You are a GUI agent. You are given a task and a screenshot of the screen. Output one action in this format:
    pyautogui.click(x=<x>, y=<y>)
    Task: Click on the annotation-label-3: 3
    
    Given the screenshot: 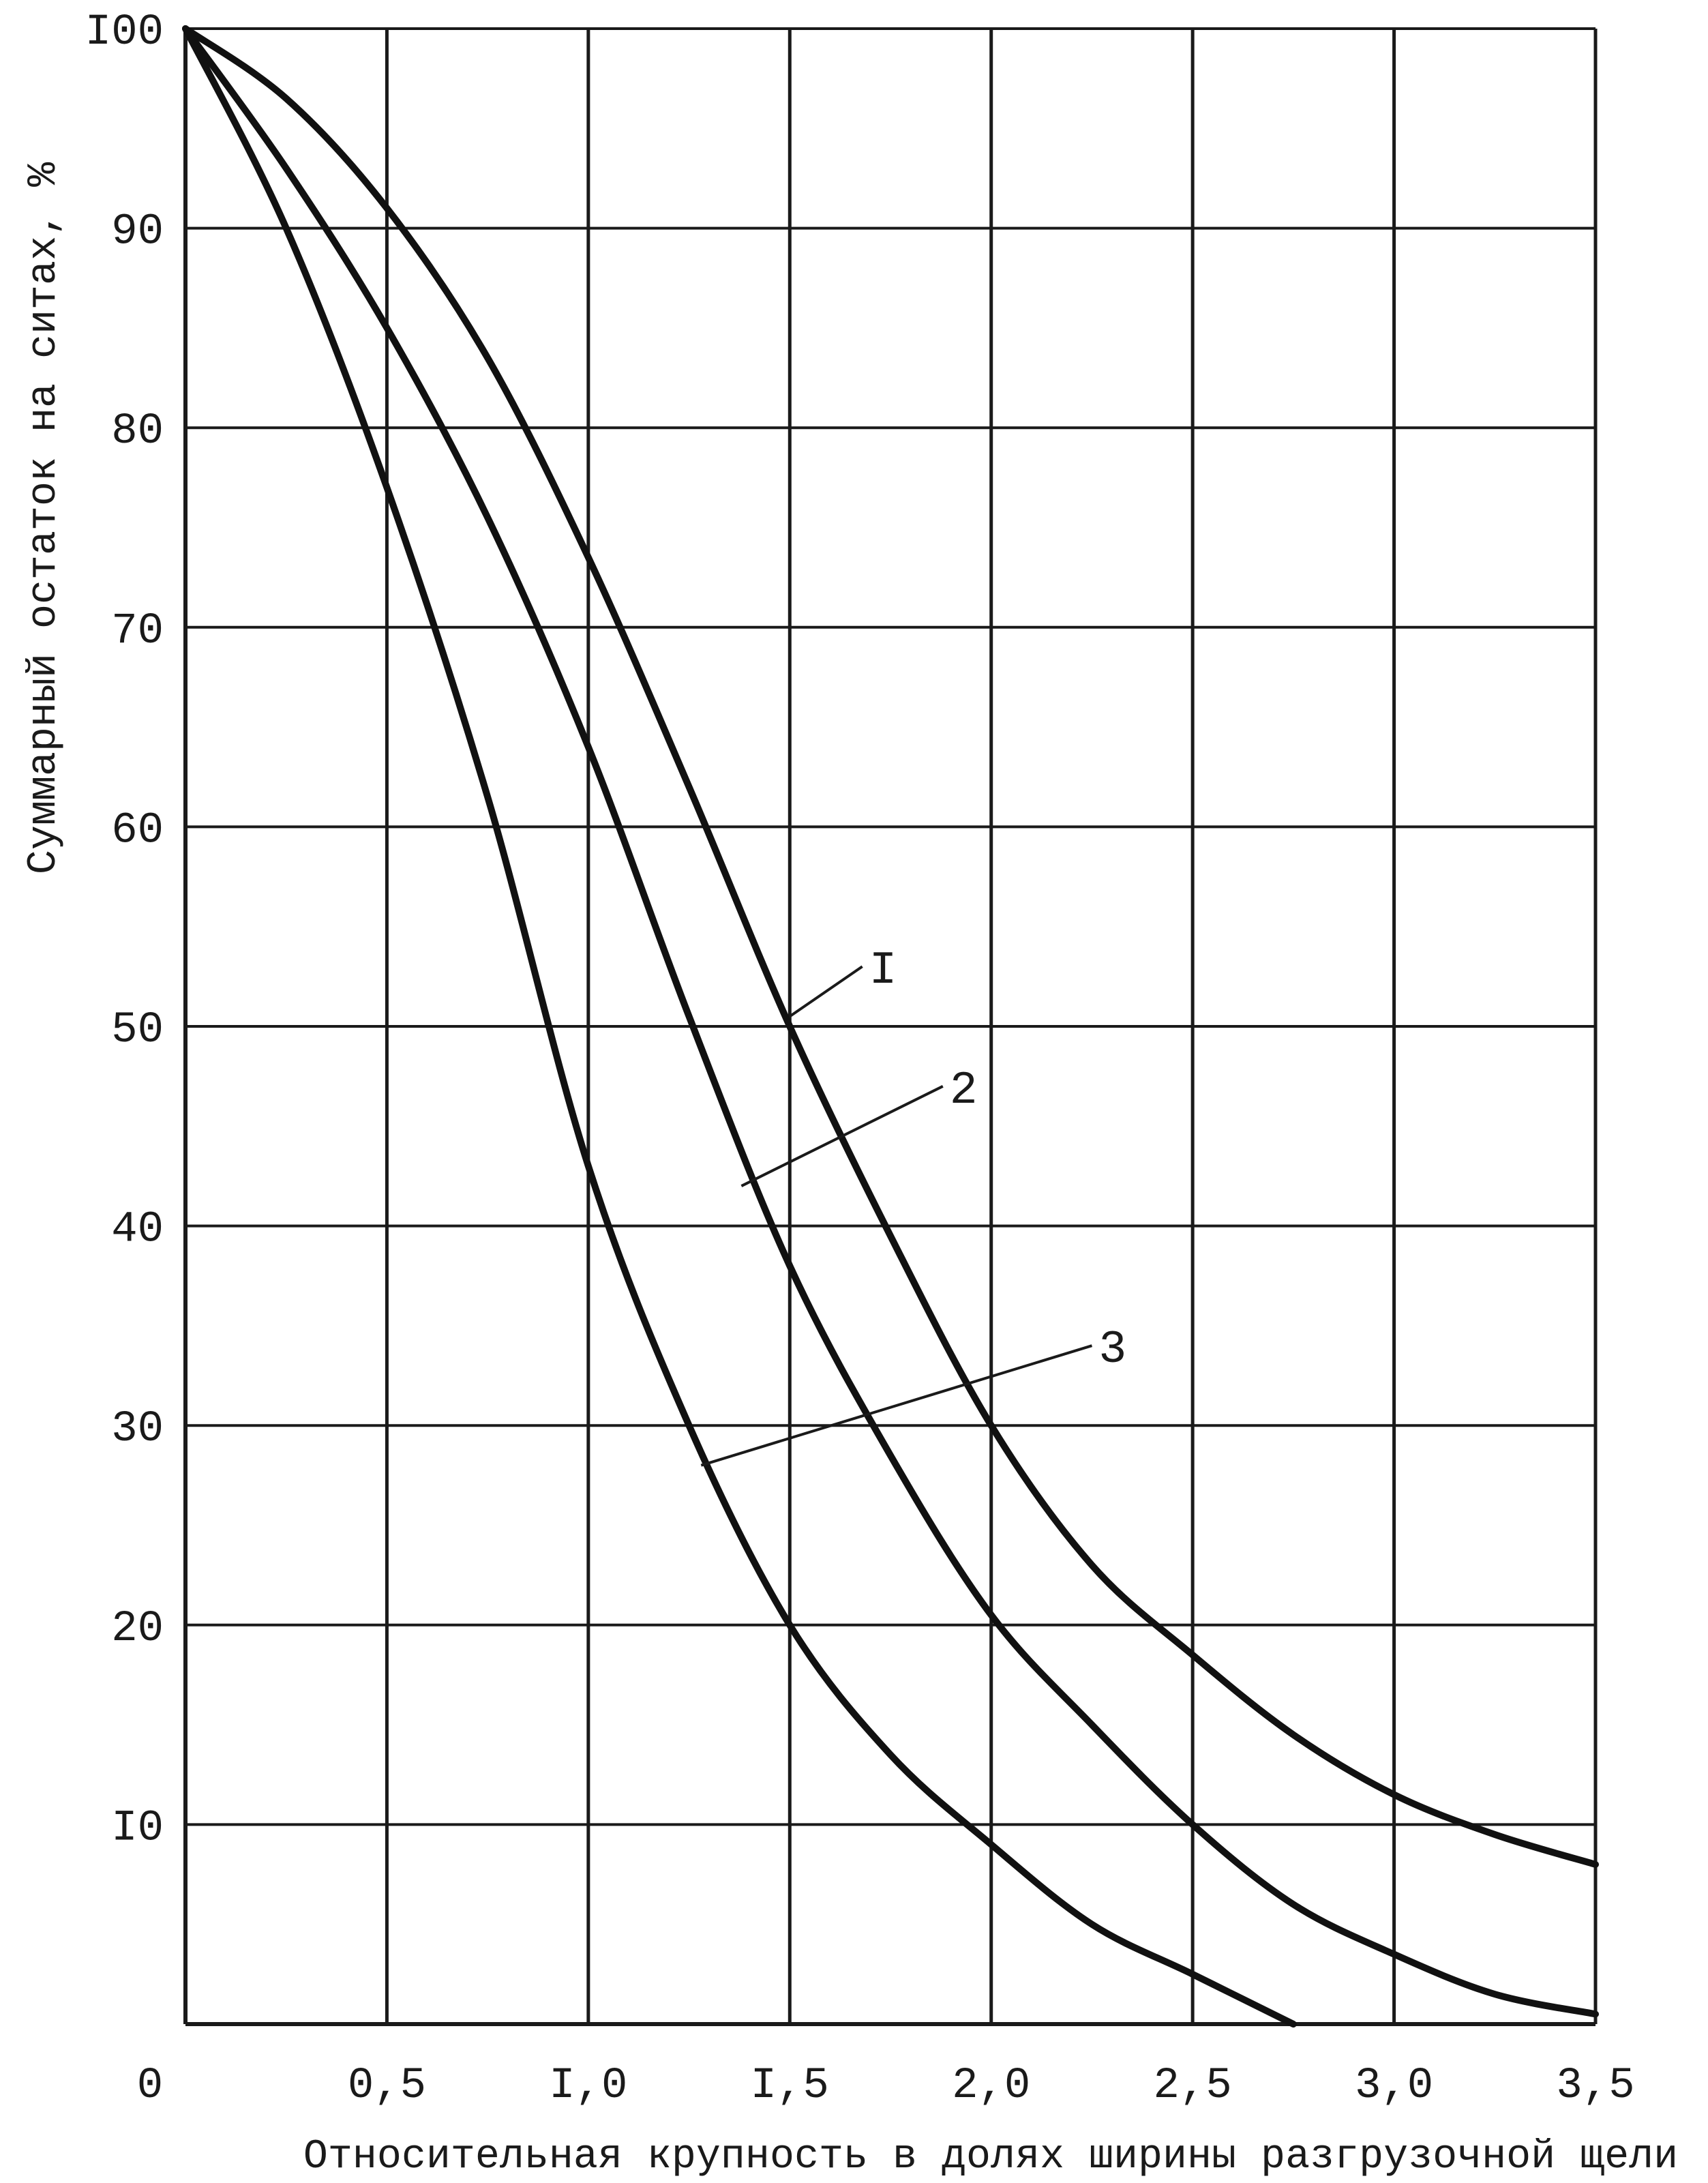 What is the action you would take?
    pyautogui.click(x=1112, y=1350)
    